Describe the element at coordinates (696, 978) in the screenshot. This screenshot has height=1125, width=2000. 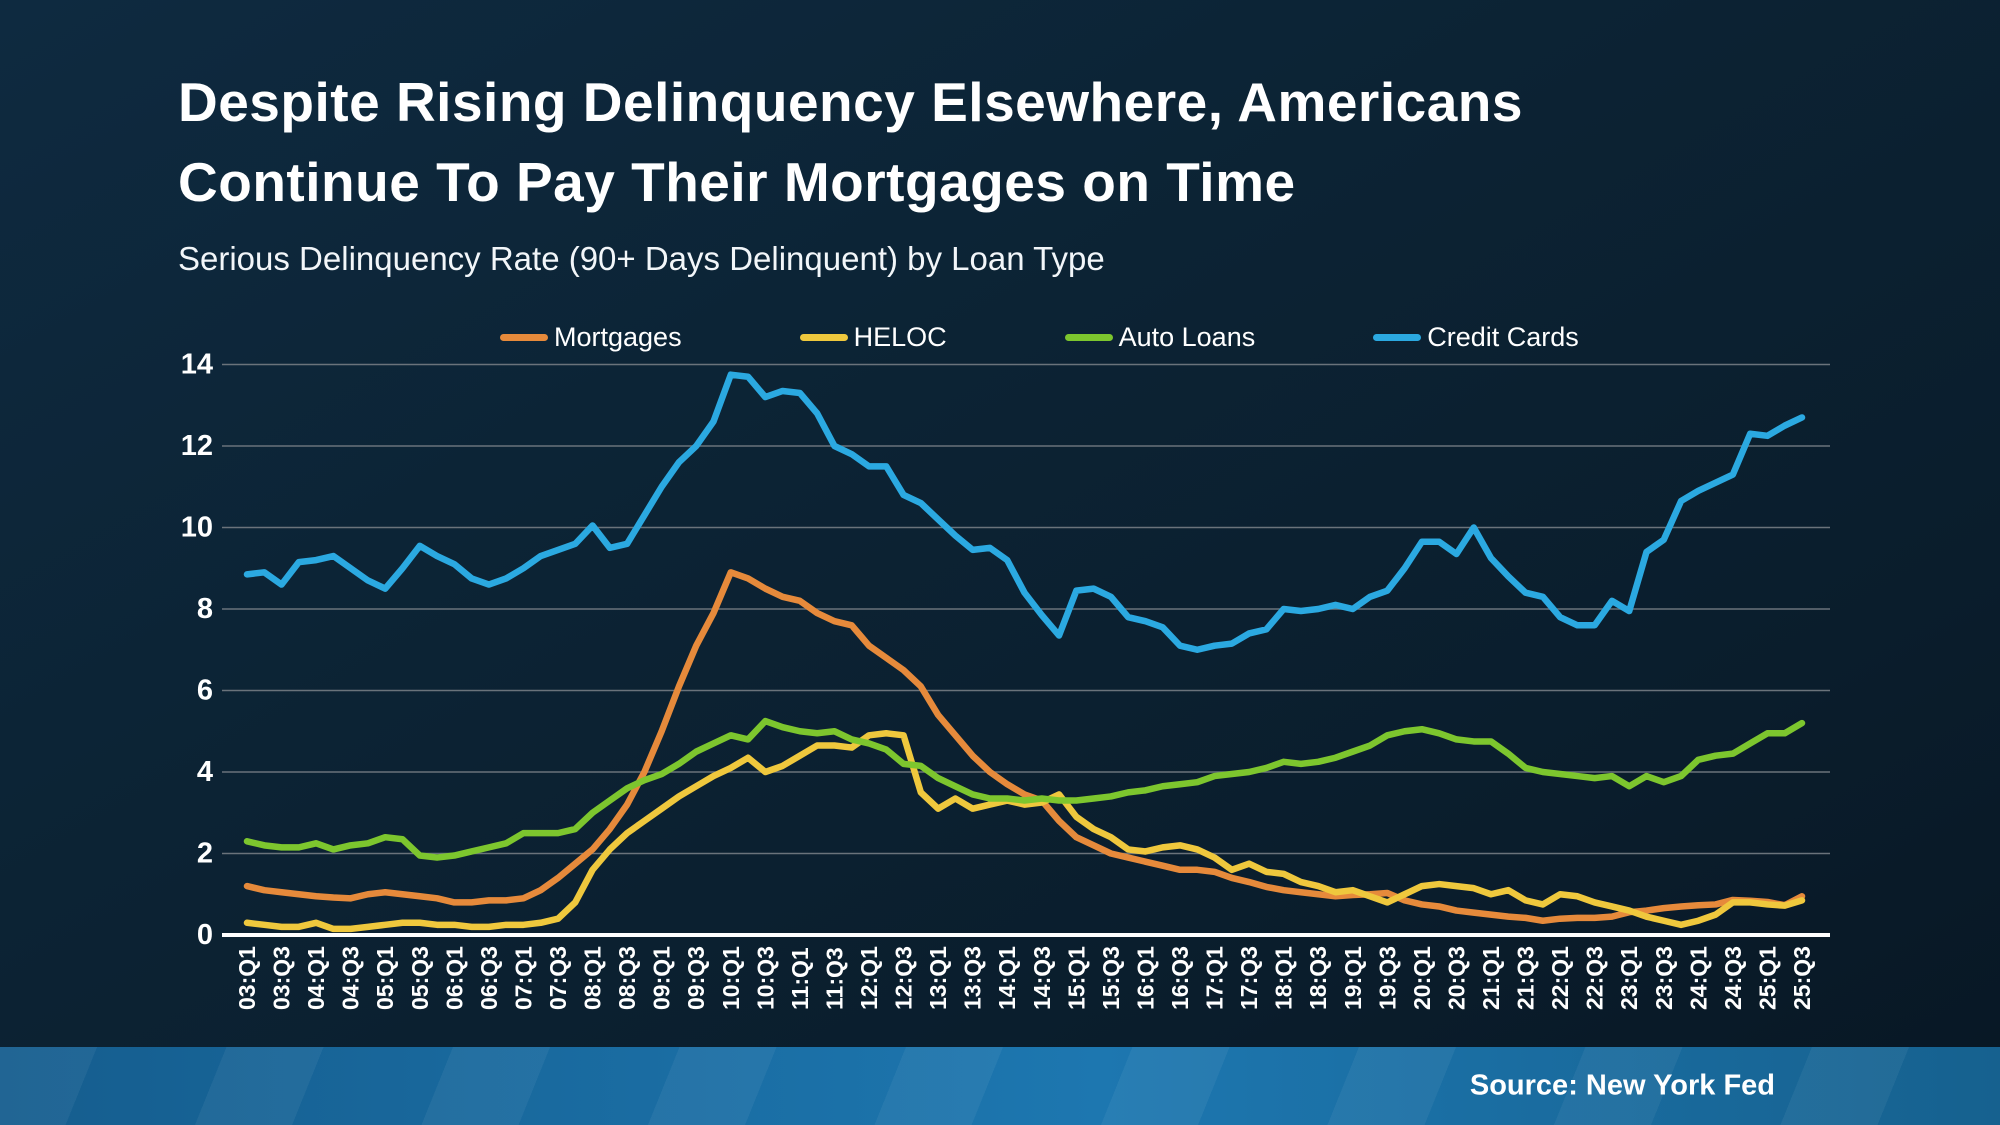
I see `x-axis-tick-label: 09:Q3` at that location.